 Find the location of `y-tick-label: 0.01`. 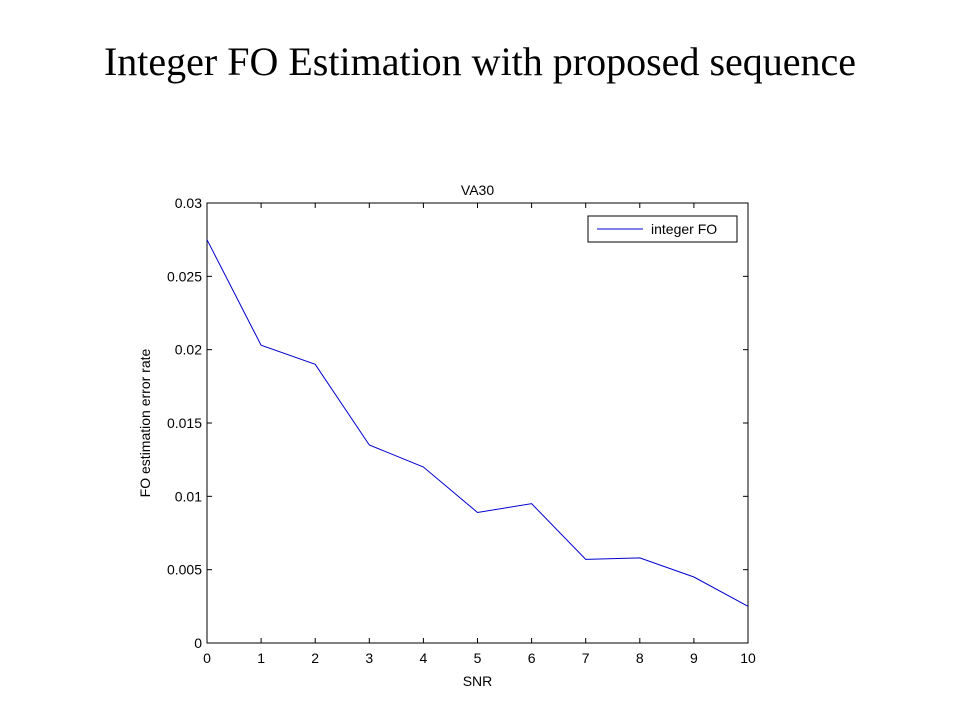

y-tick-label: 0.01 is located at coordinates (188, 496).